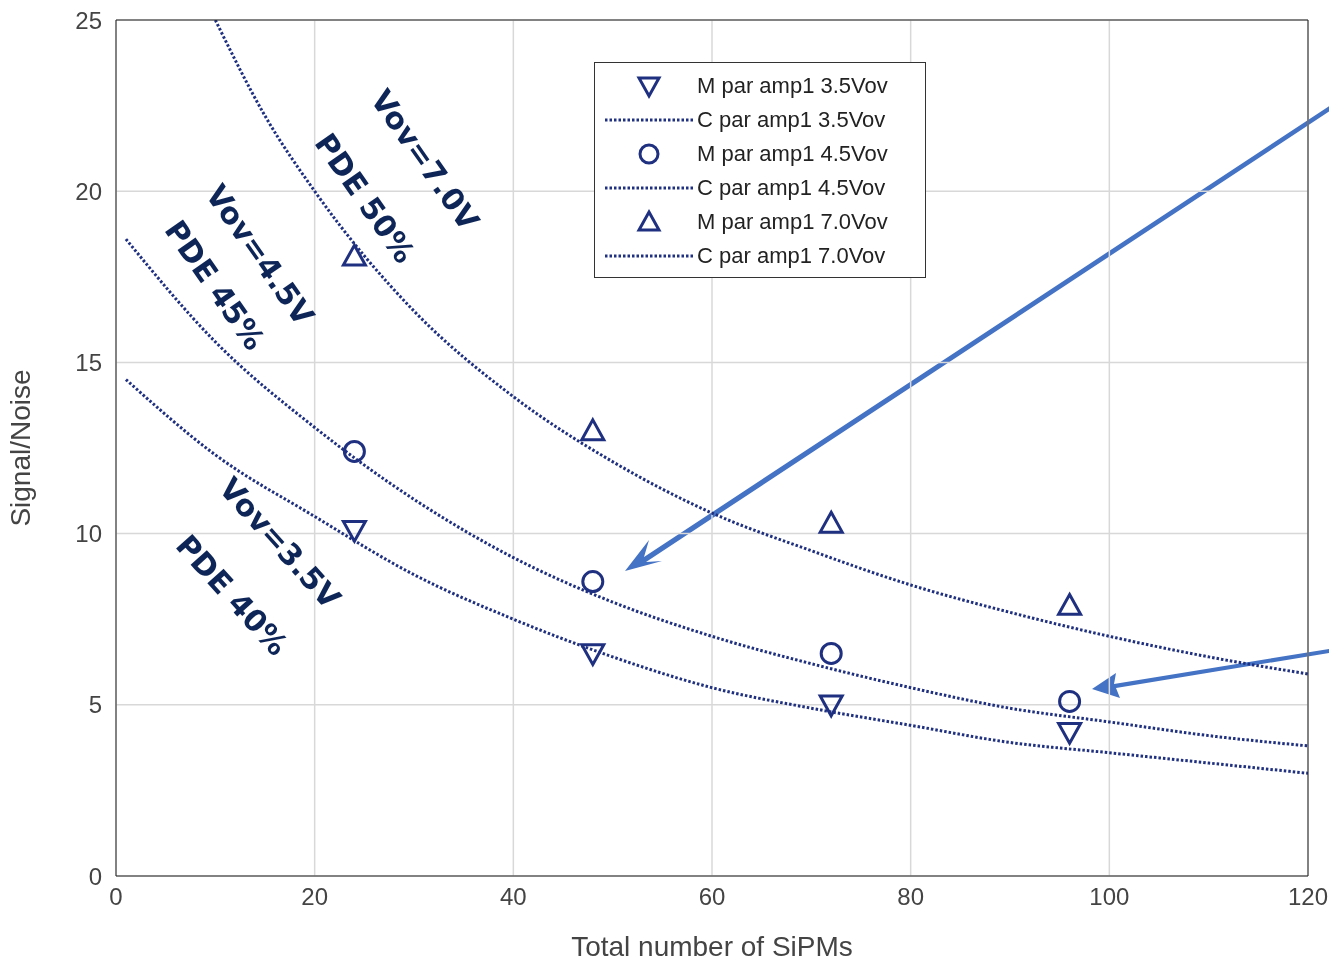 This screenshot has width=1337, height=976. What do you see at coordinates (95, 705) in the screenshot?
I see `y-tick-label: 5` at bounding box center [95, 705].